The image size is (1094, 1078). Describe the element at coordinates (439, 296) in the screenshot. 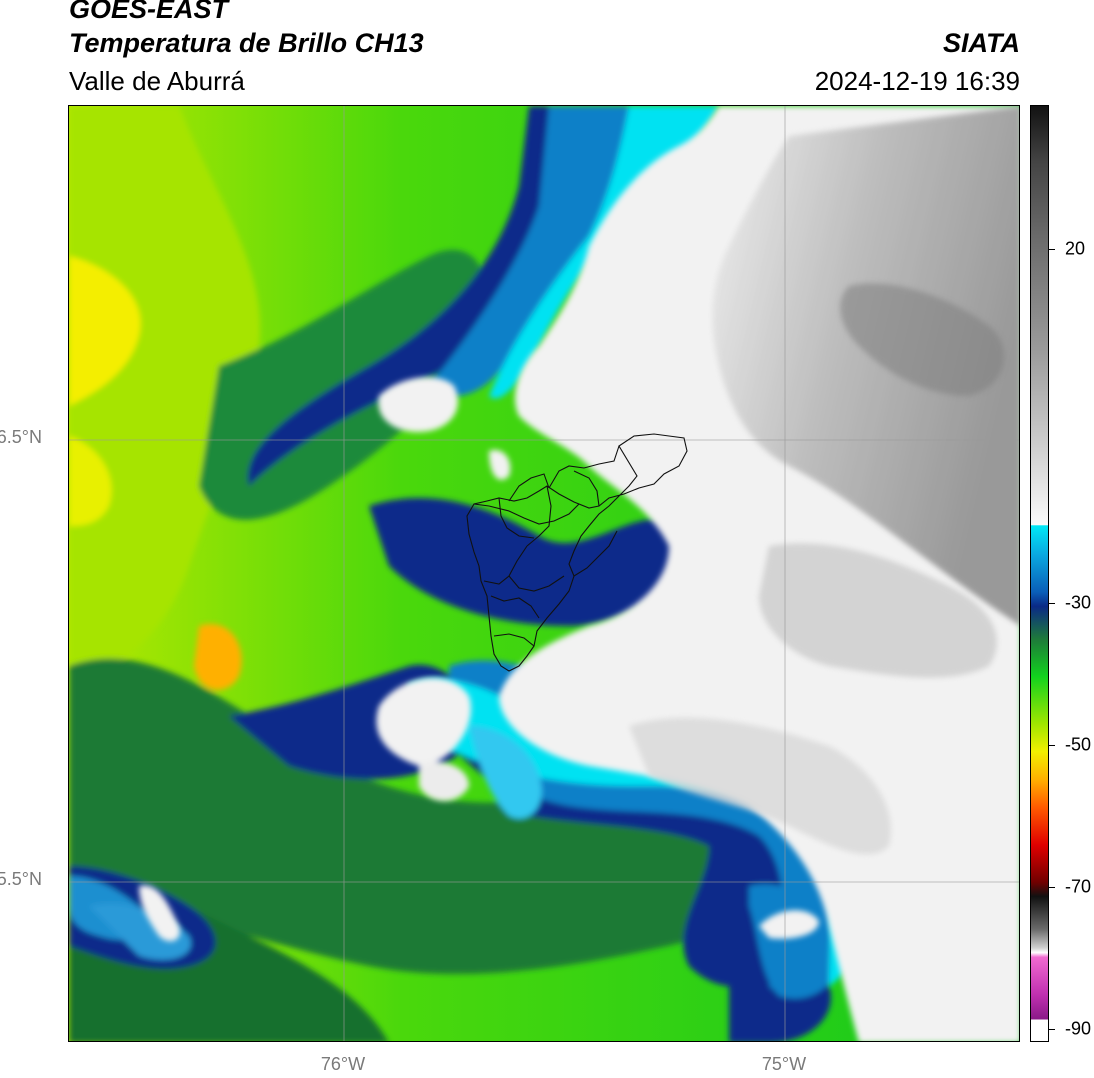

I see `navy-band-area` at that location.